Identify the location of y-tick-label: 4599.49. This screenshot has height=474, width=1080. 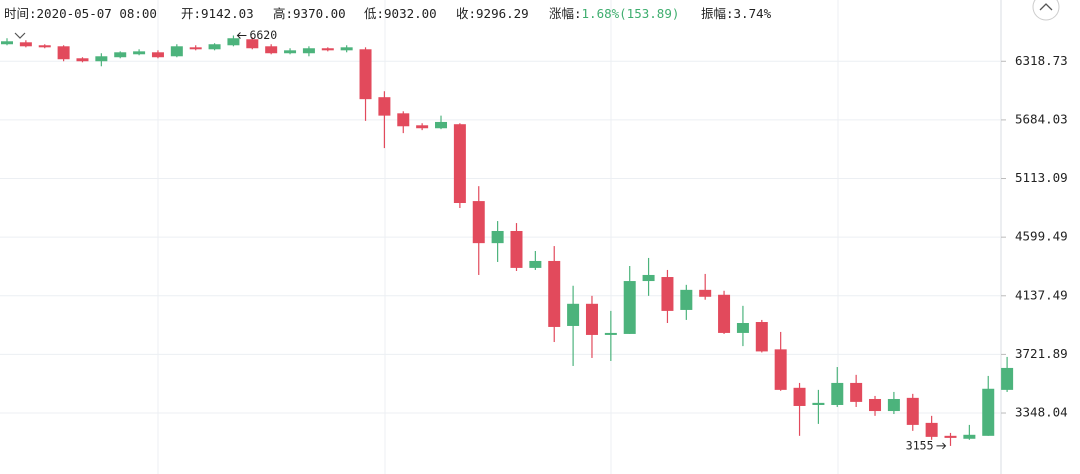
(1041, 236).